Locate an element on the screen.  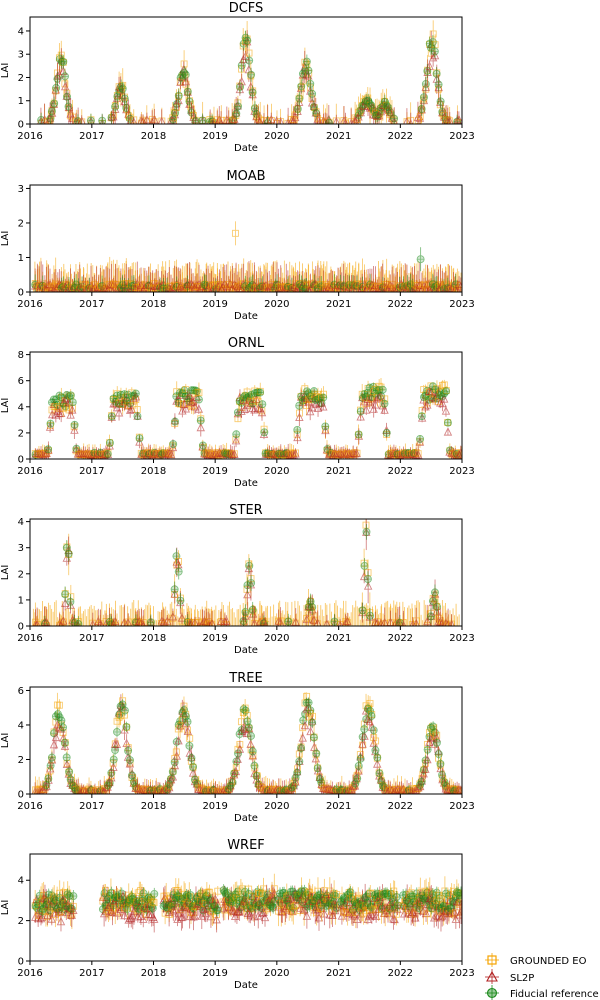
y-axis-label: LAI is located at coordinates (5, 573).